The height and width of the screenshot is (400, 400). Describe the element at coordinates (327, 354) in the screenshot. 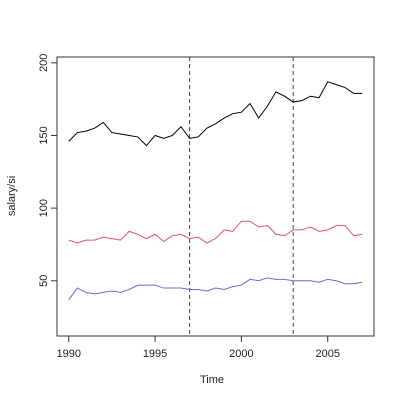

I see `x-tick-label: 2005` at that location.